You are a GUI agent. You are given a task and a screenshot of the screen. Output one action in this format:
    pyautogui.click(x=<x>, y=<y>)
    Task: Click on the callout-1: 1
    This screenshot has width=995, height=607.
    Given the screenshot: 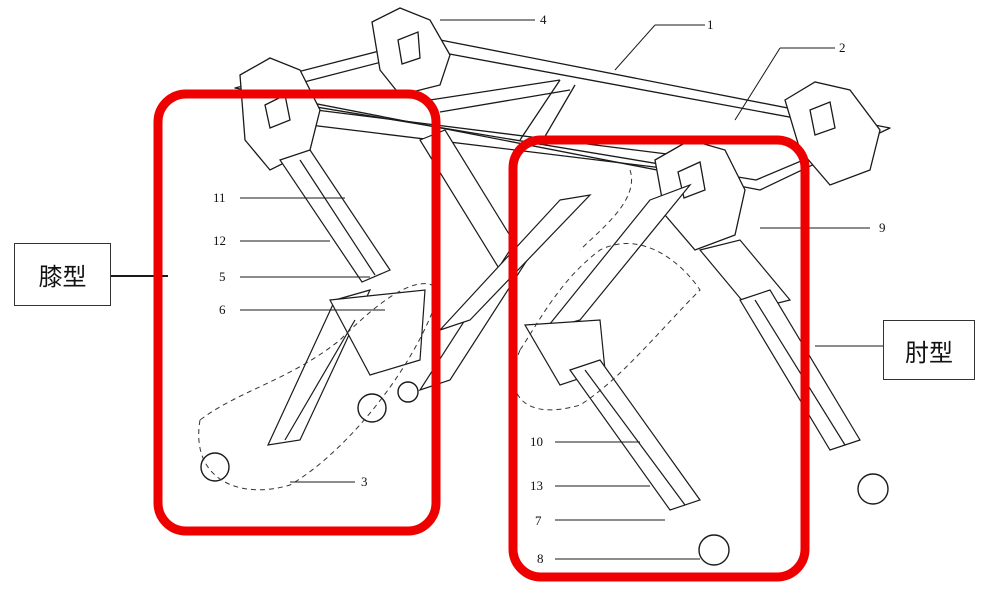 What is the action you would take?
    pyautogui.click(x=710, y=24)
    